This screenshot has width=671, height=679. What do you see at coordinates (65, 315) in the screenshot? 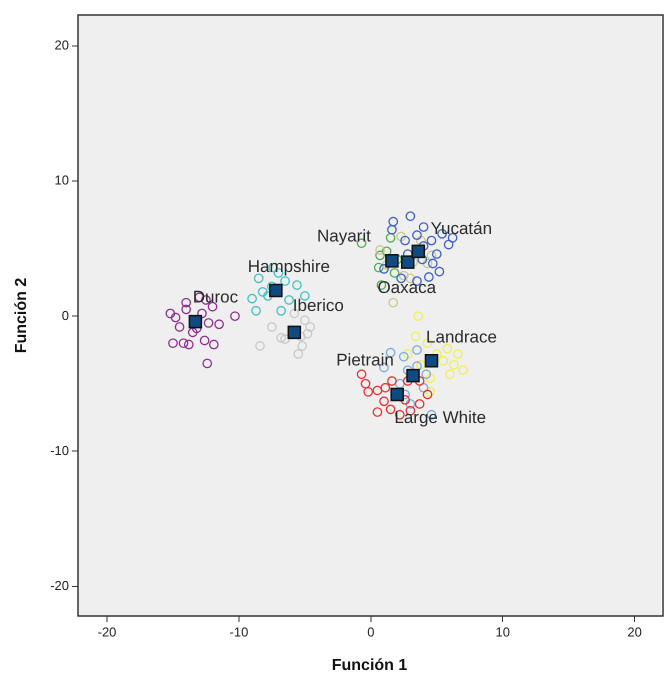
I see `y-tick-label: 0` at bounding box center [65, 315].